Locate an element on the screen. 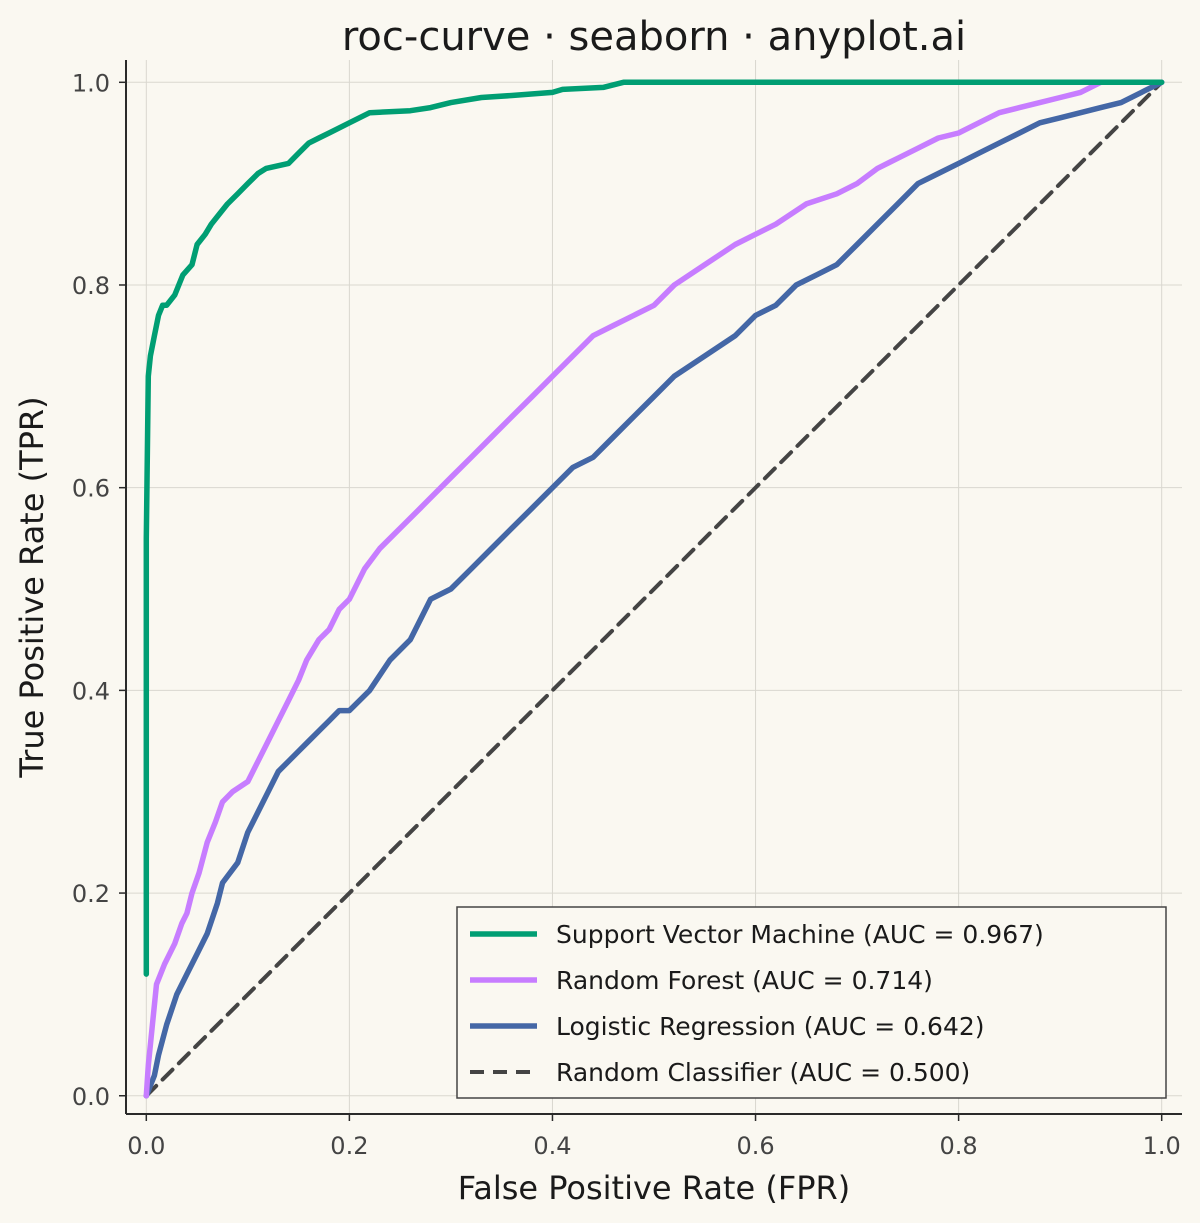 Image resolution: width=1200 pixels, height=1223 pixels. legend-label-3: Random Classifier (AUC = 0.500) is located at coordinates (763, 1072).